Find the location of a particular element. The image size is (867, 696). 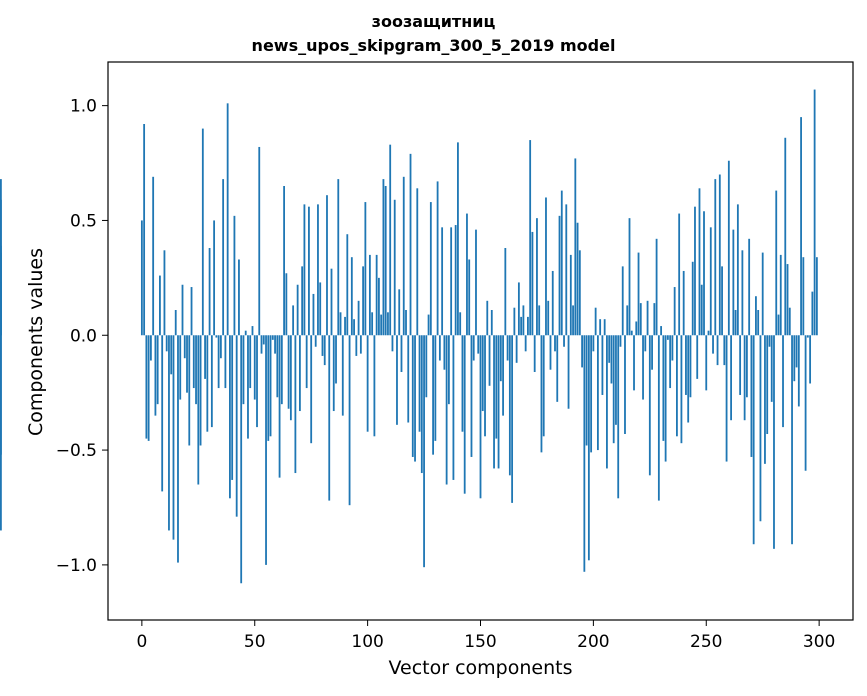

x-ticks-group: 0 50 100 150 200 250 300 is located at coordinates (485, 636).